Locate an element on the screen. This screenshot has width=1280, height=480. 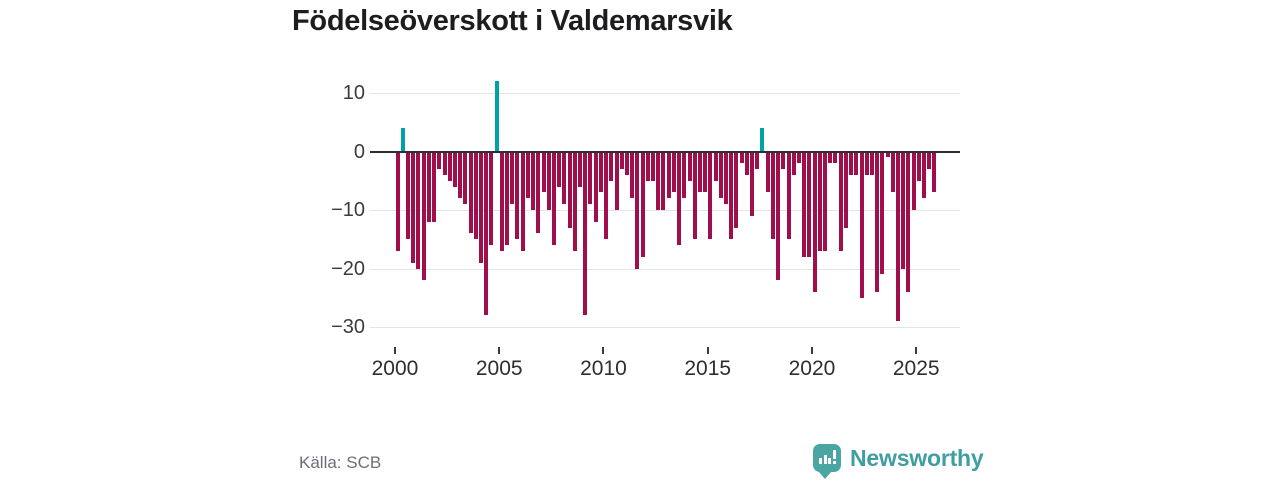
x-tick-label: 2010 is located at coordinates (603, 368).